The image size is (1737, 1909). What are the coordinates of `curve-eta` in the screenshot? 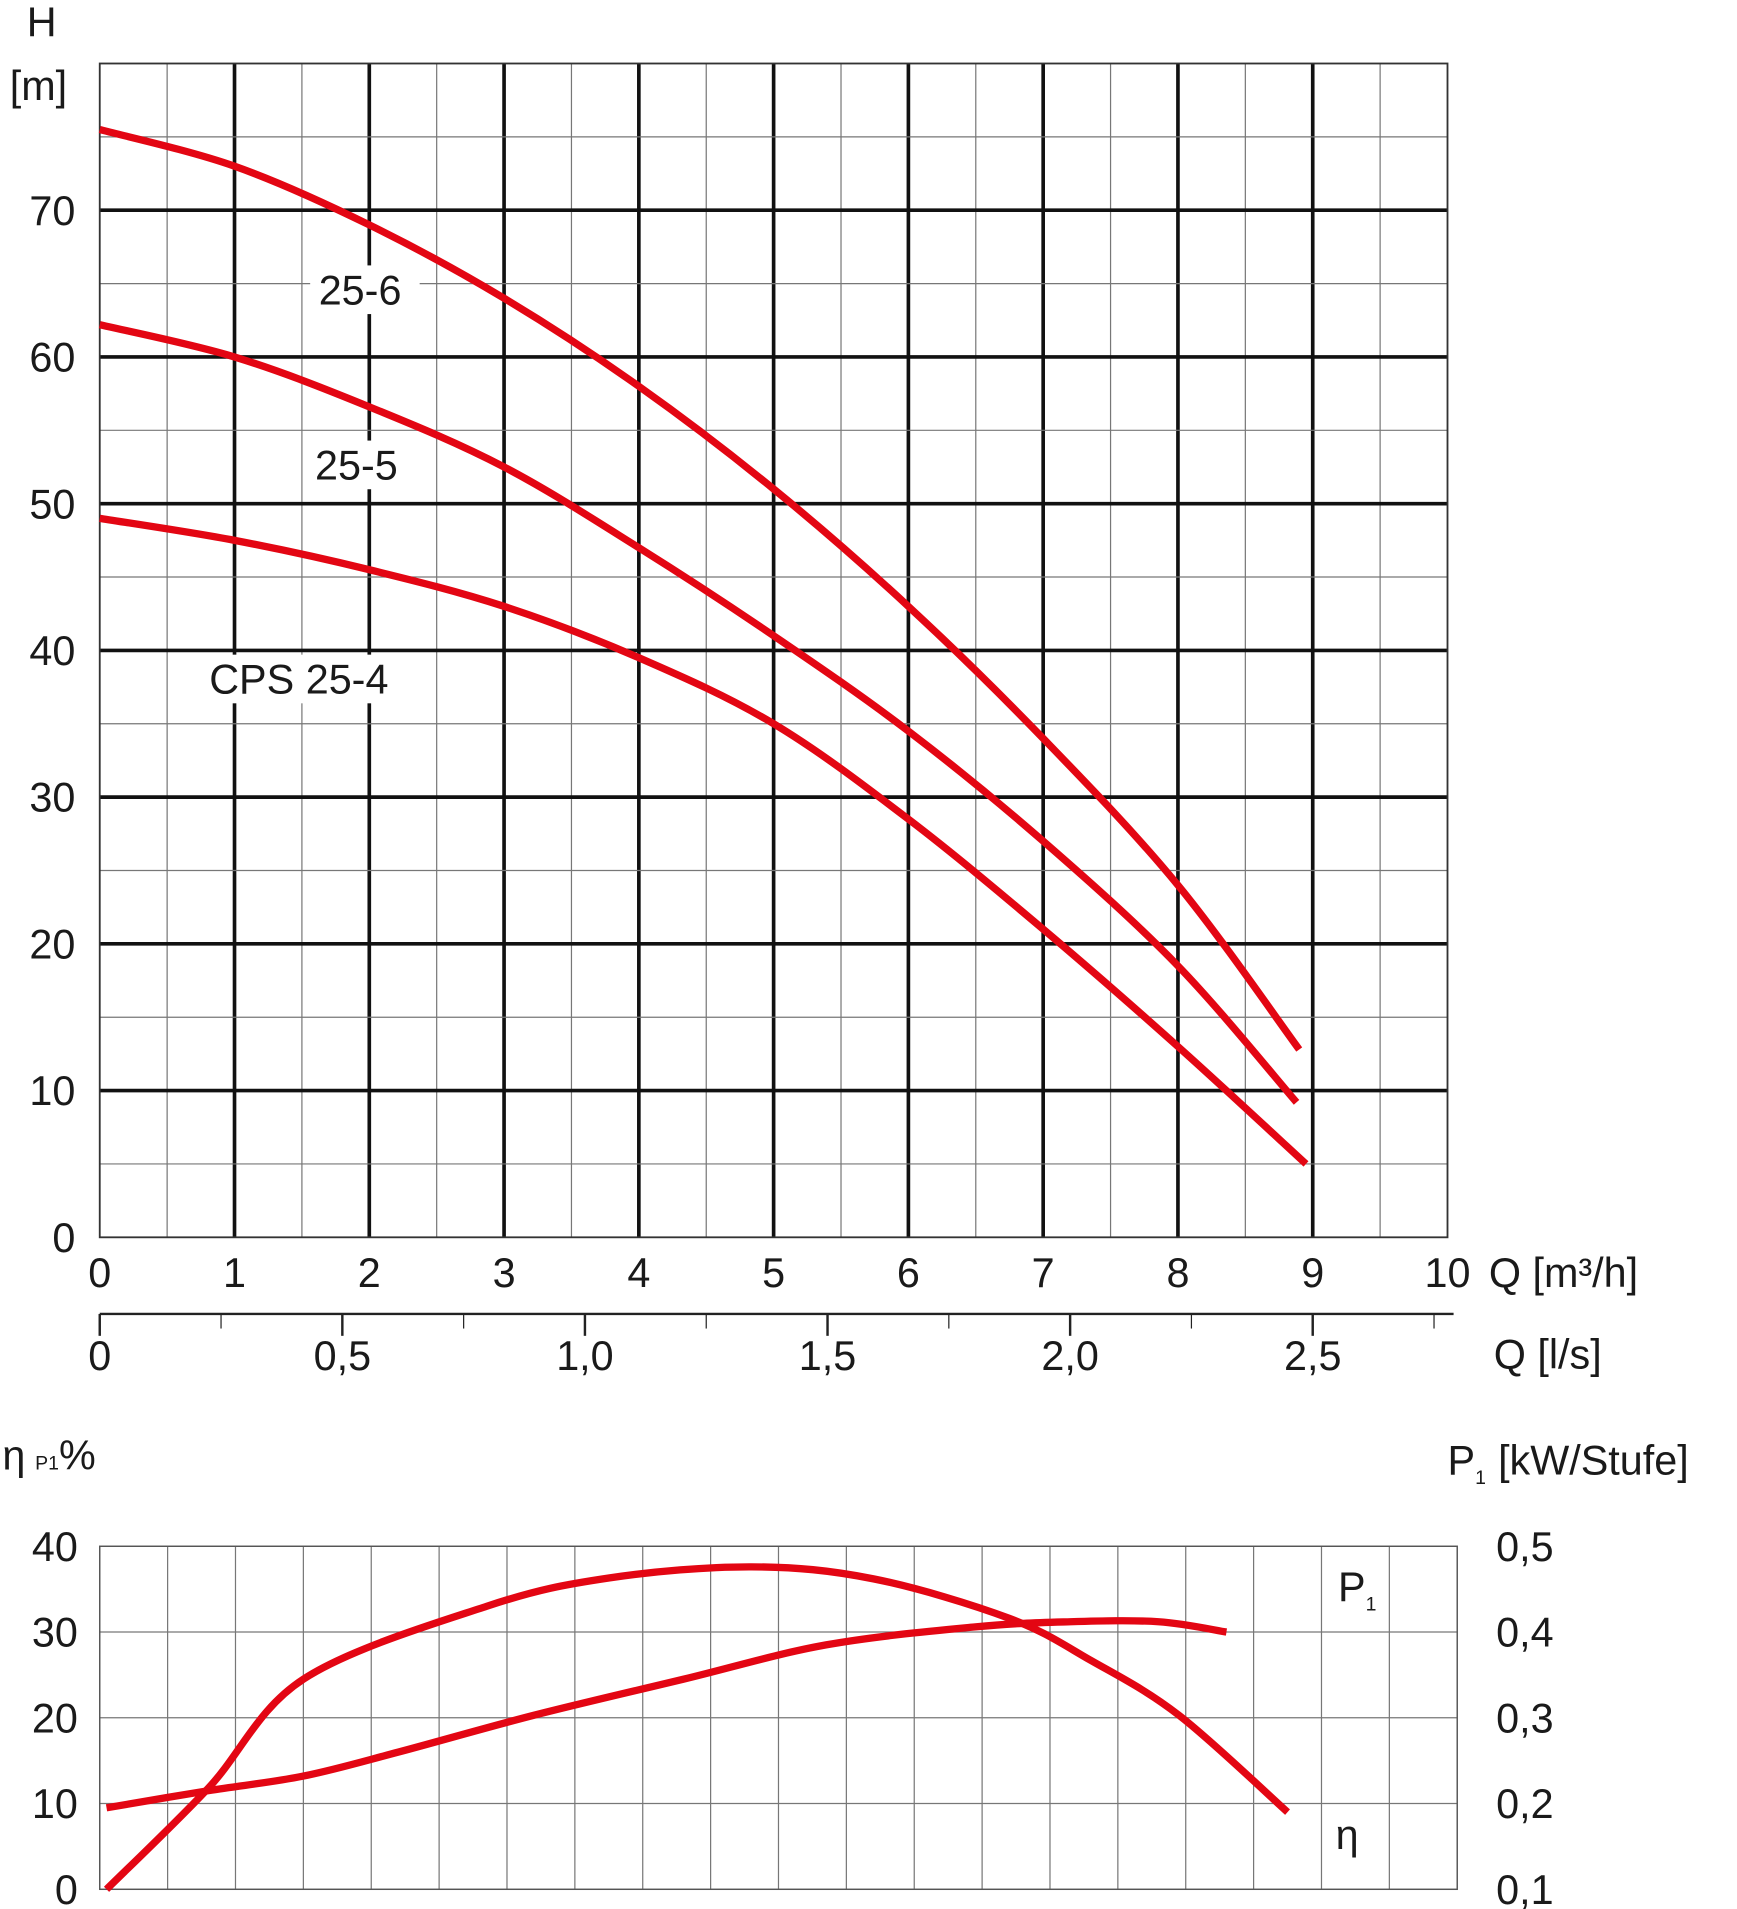 It's located at (696, 1727).